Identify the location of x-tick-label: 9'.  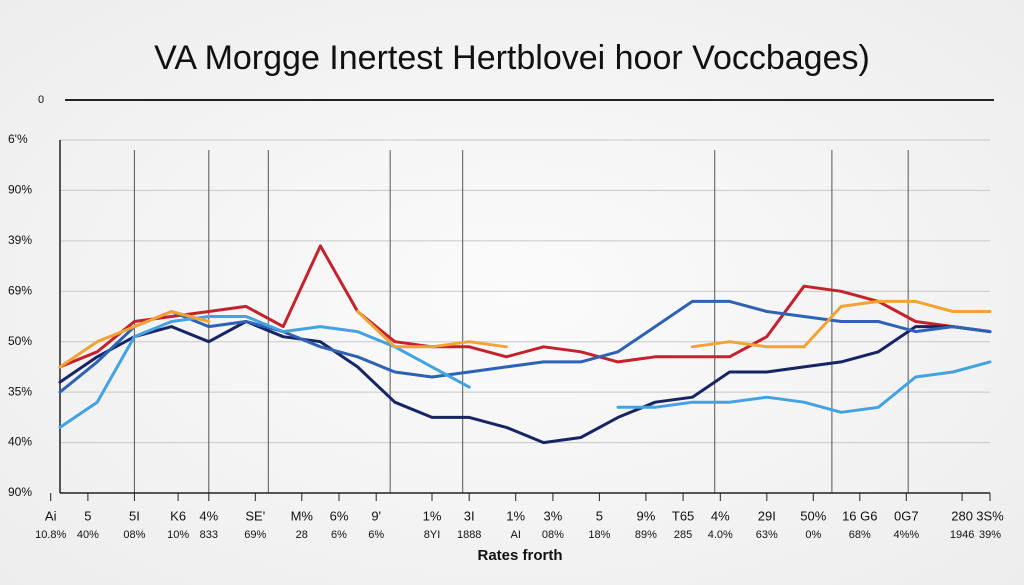
(376, 515).